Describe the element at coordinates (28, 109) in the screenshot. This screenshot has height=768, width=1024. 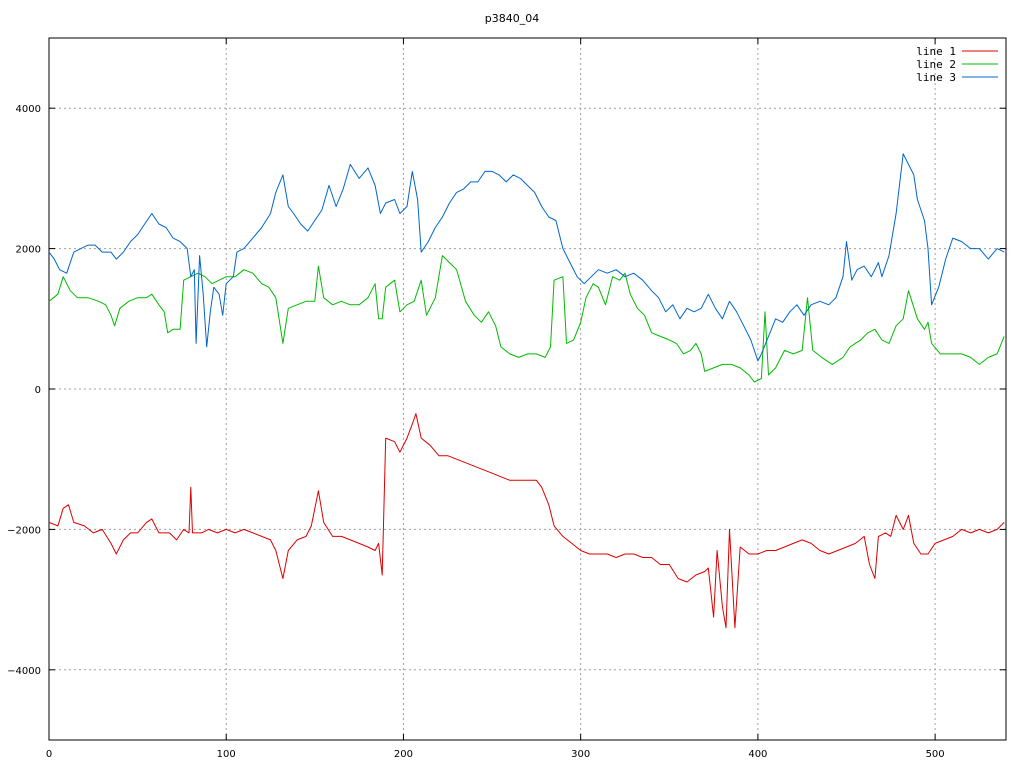
I see `y-tick-label: 4000` at that location.